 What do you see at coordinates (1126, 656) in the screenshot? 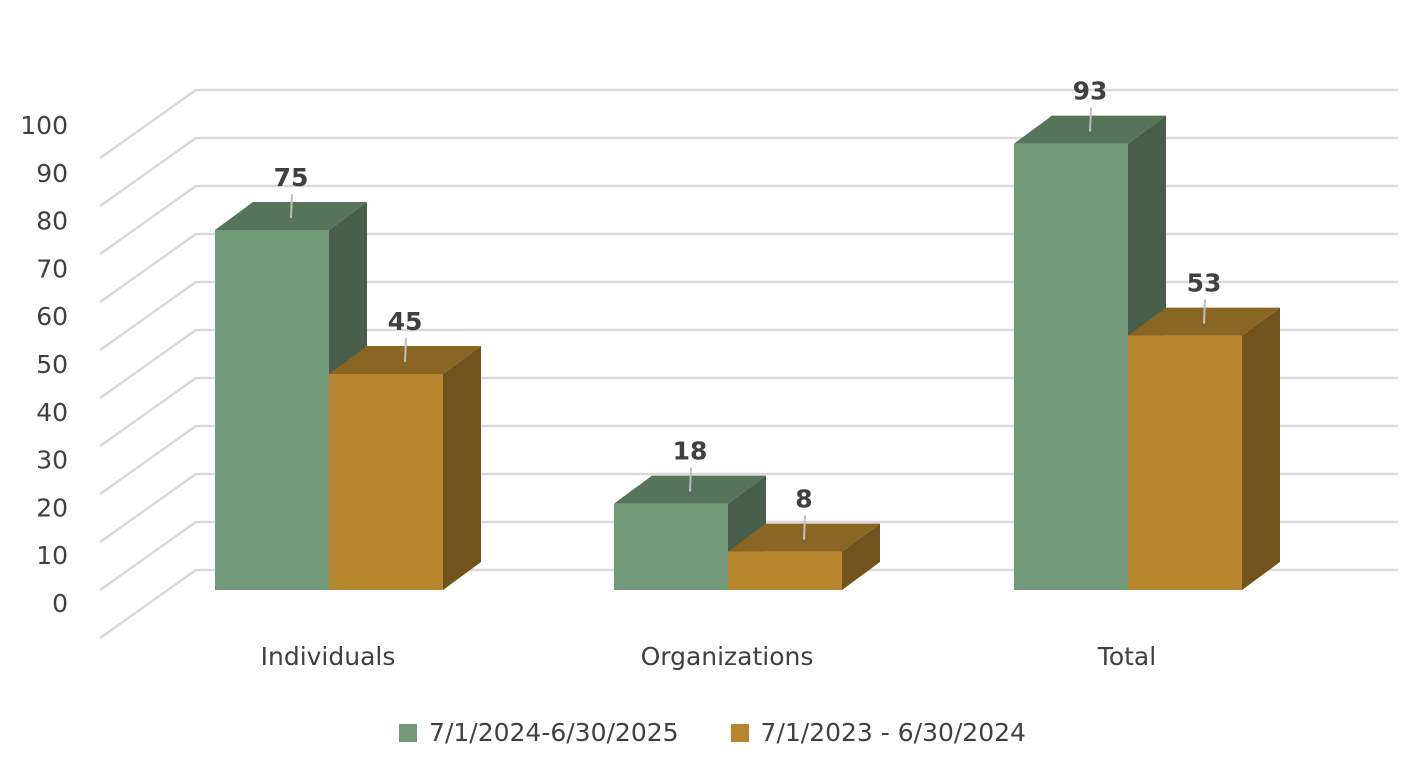
I see `category-label: Total` at bounding box center [1126, 656].